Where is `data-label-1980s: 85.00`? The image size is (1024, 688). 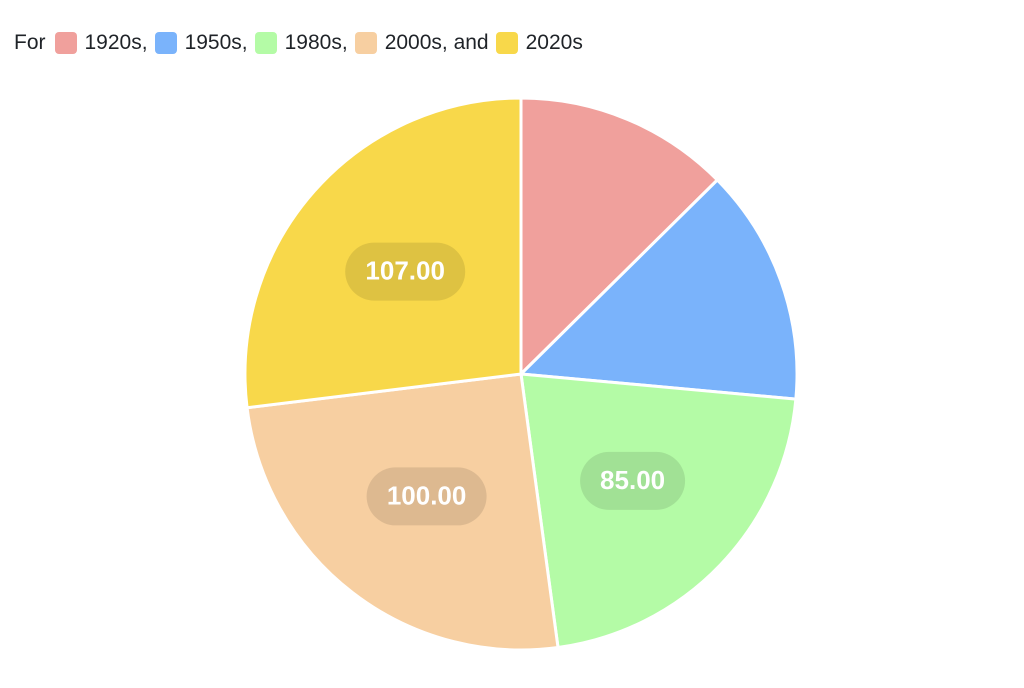
data-label-1980s: 85.00 is located at coordinates (633, 480).